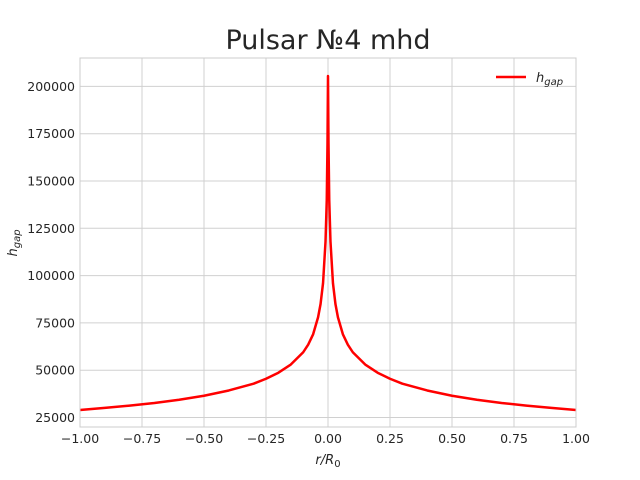 This screenshot has height=480, width=640. I want to click on y-tick-label: 200000, so click(51, 86).